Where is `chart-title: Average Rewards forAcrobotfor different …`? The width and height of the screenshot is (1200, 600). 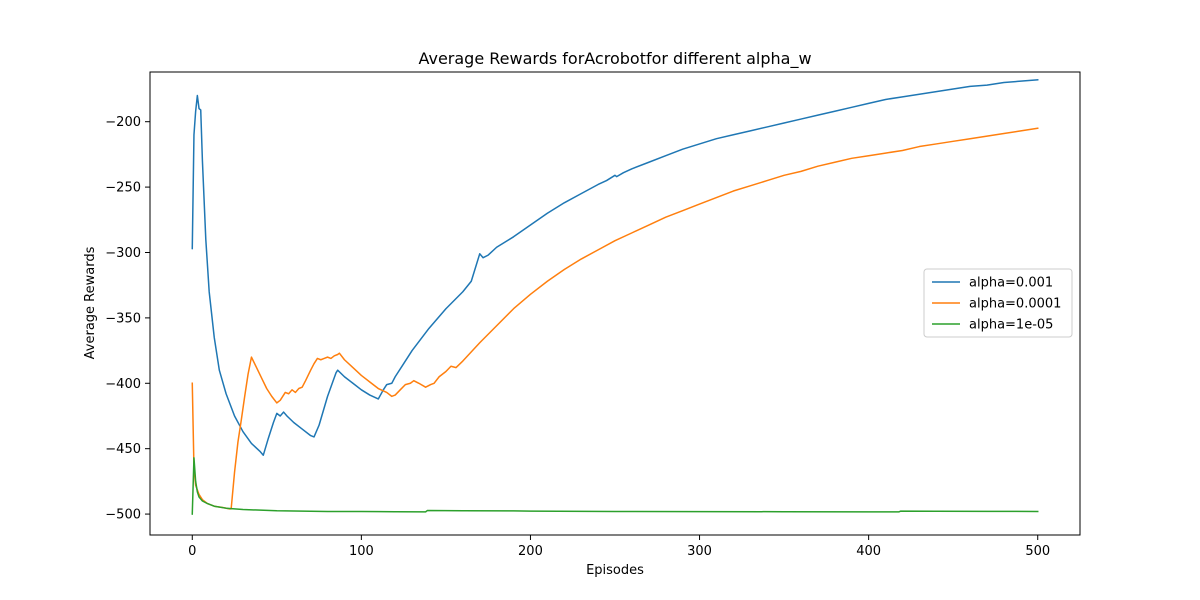
chart-title: Average Rewards forAcrobotfor different … is located at coordinates (614, 59).